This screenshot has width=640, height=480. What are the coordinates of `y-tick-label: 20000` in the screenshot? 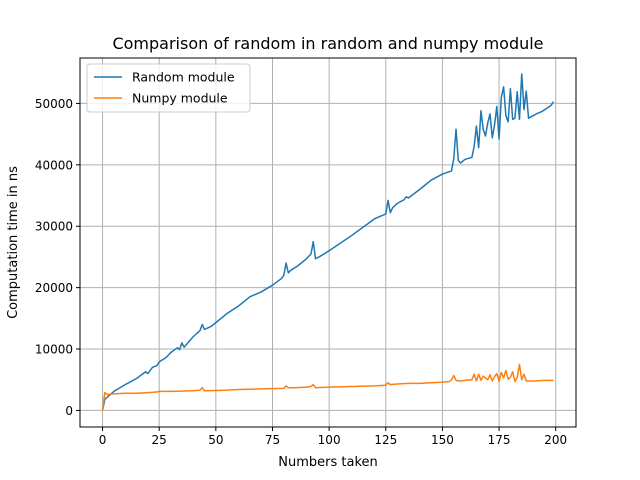 It's located at (54, 288).